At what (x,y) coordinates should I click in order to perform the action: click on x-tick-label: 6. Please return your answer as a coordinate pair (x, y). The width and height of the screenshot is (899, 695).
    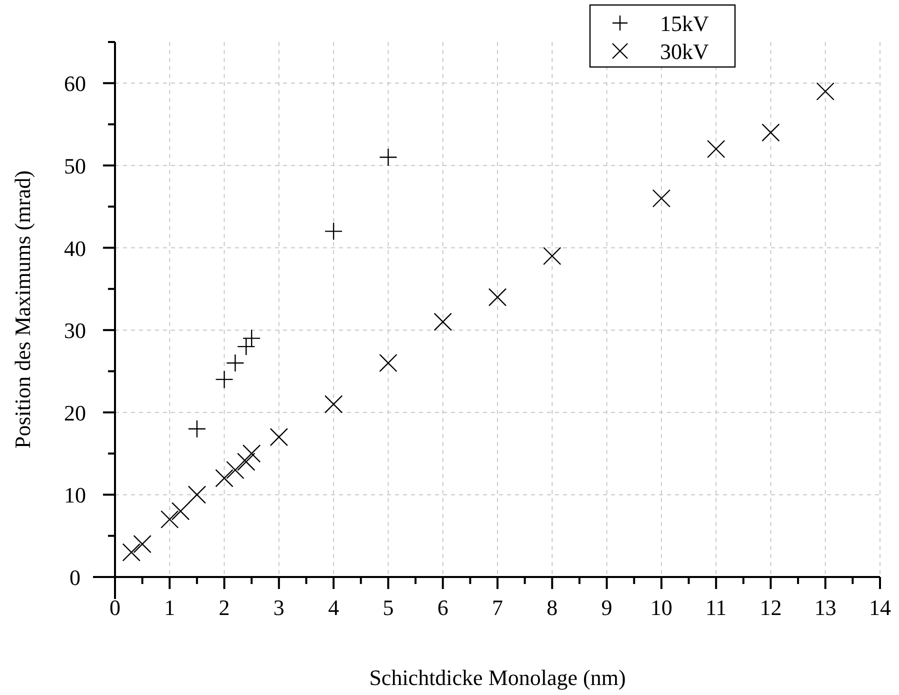
    Looking at the image, I should click on (442, 607).